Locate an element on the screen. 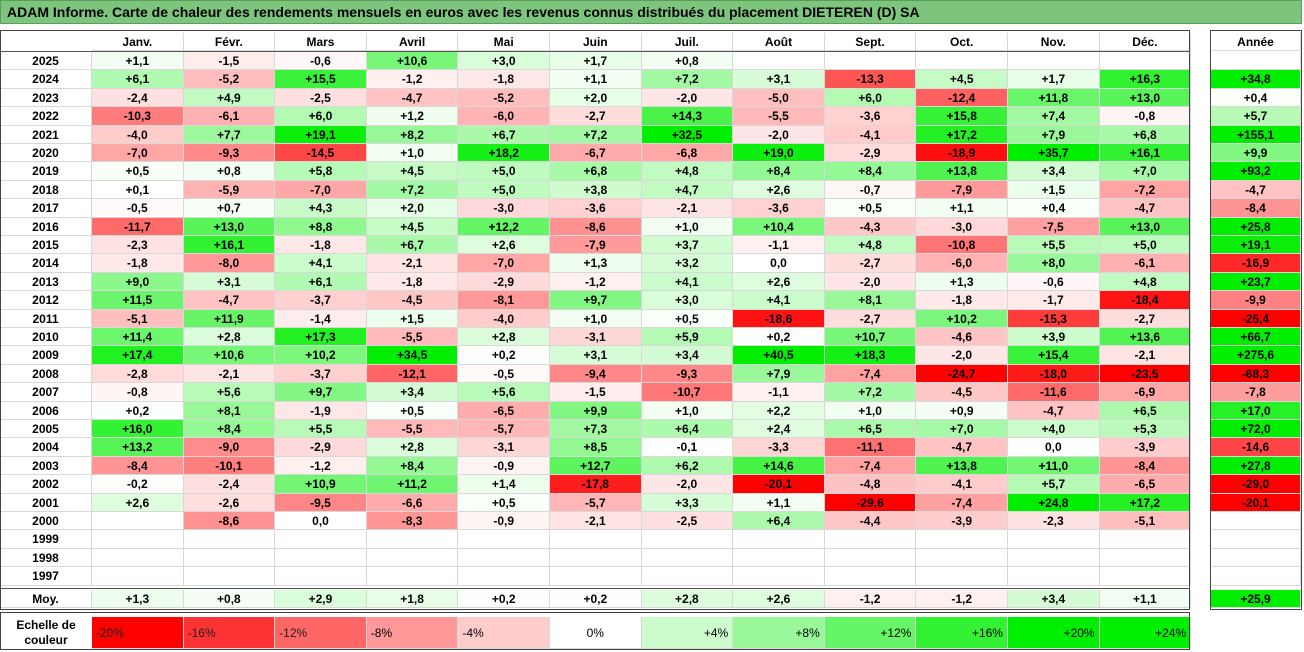  year-label: 2021 is located at coordinates (46, 134).